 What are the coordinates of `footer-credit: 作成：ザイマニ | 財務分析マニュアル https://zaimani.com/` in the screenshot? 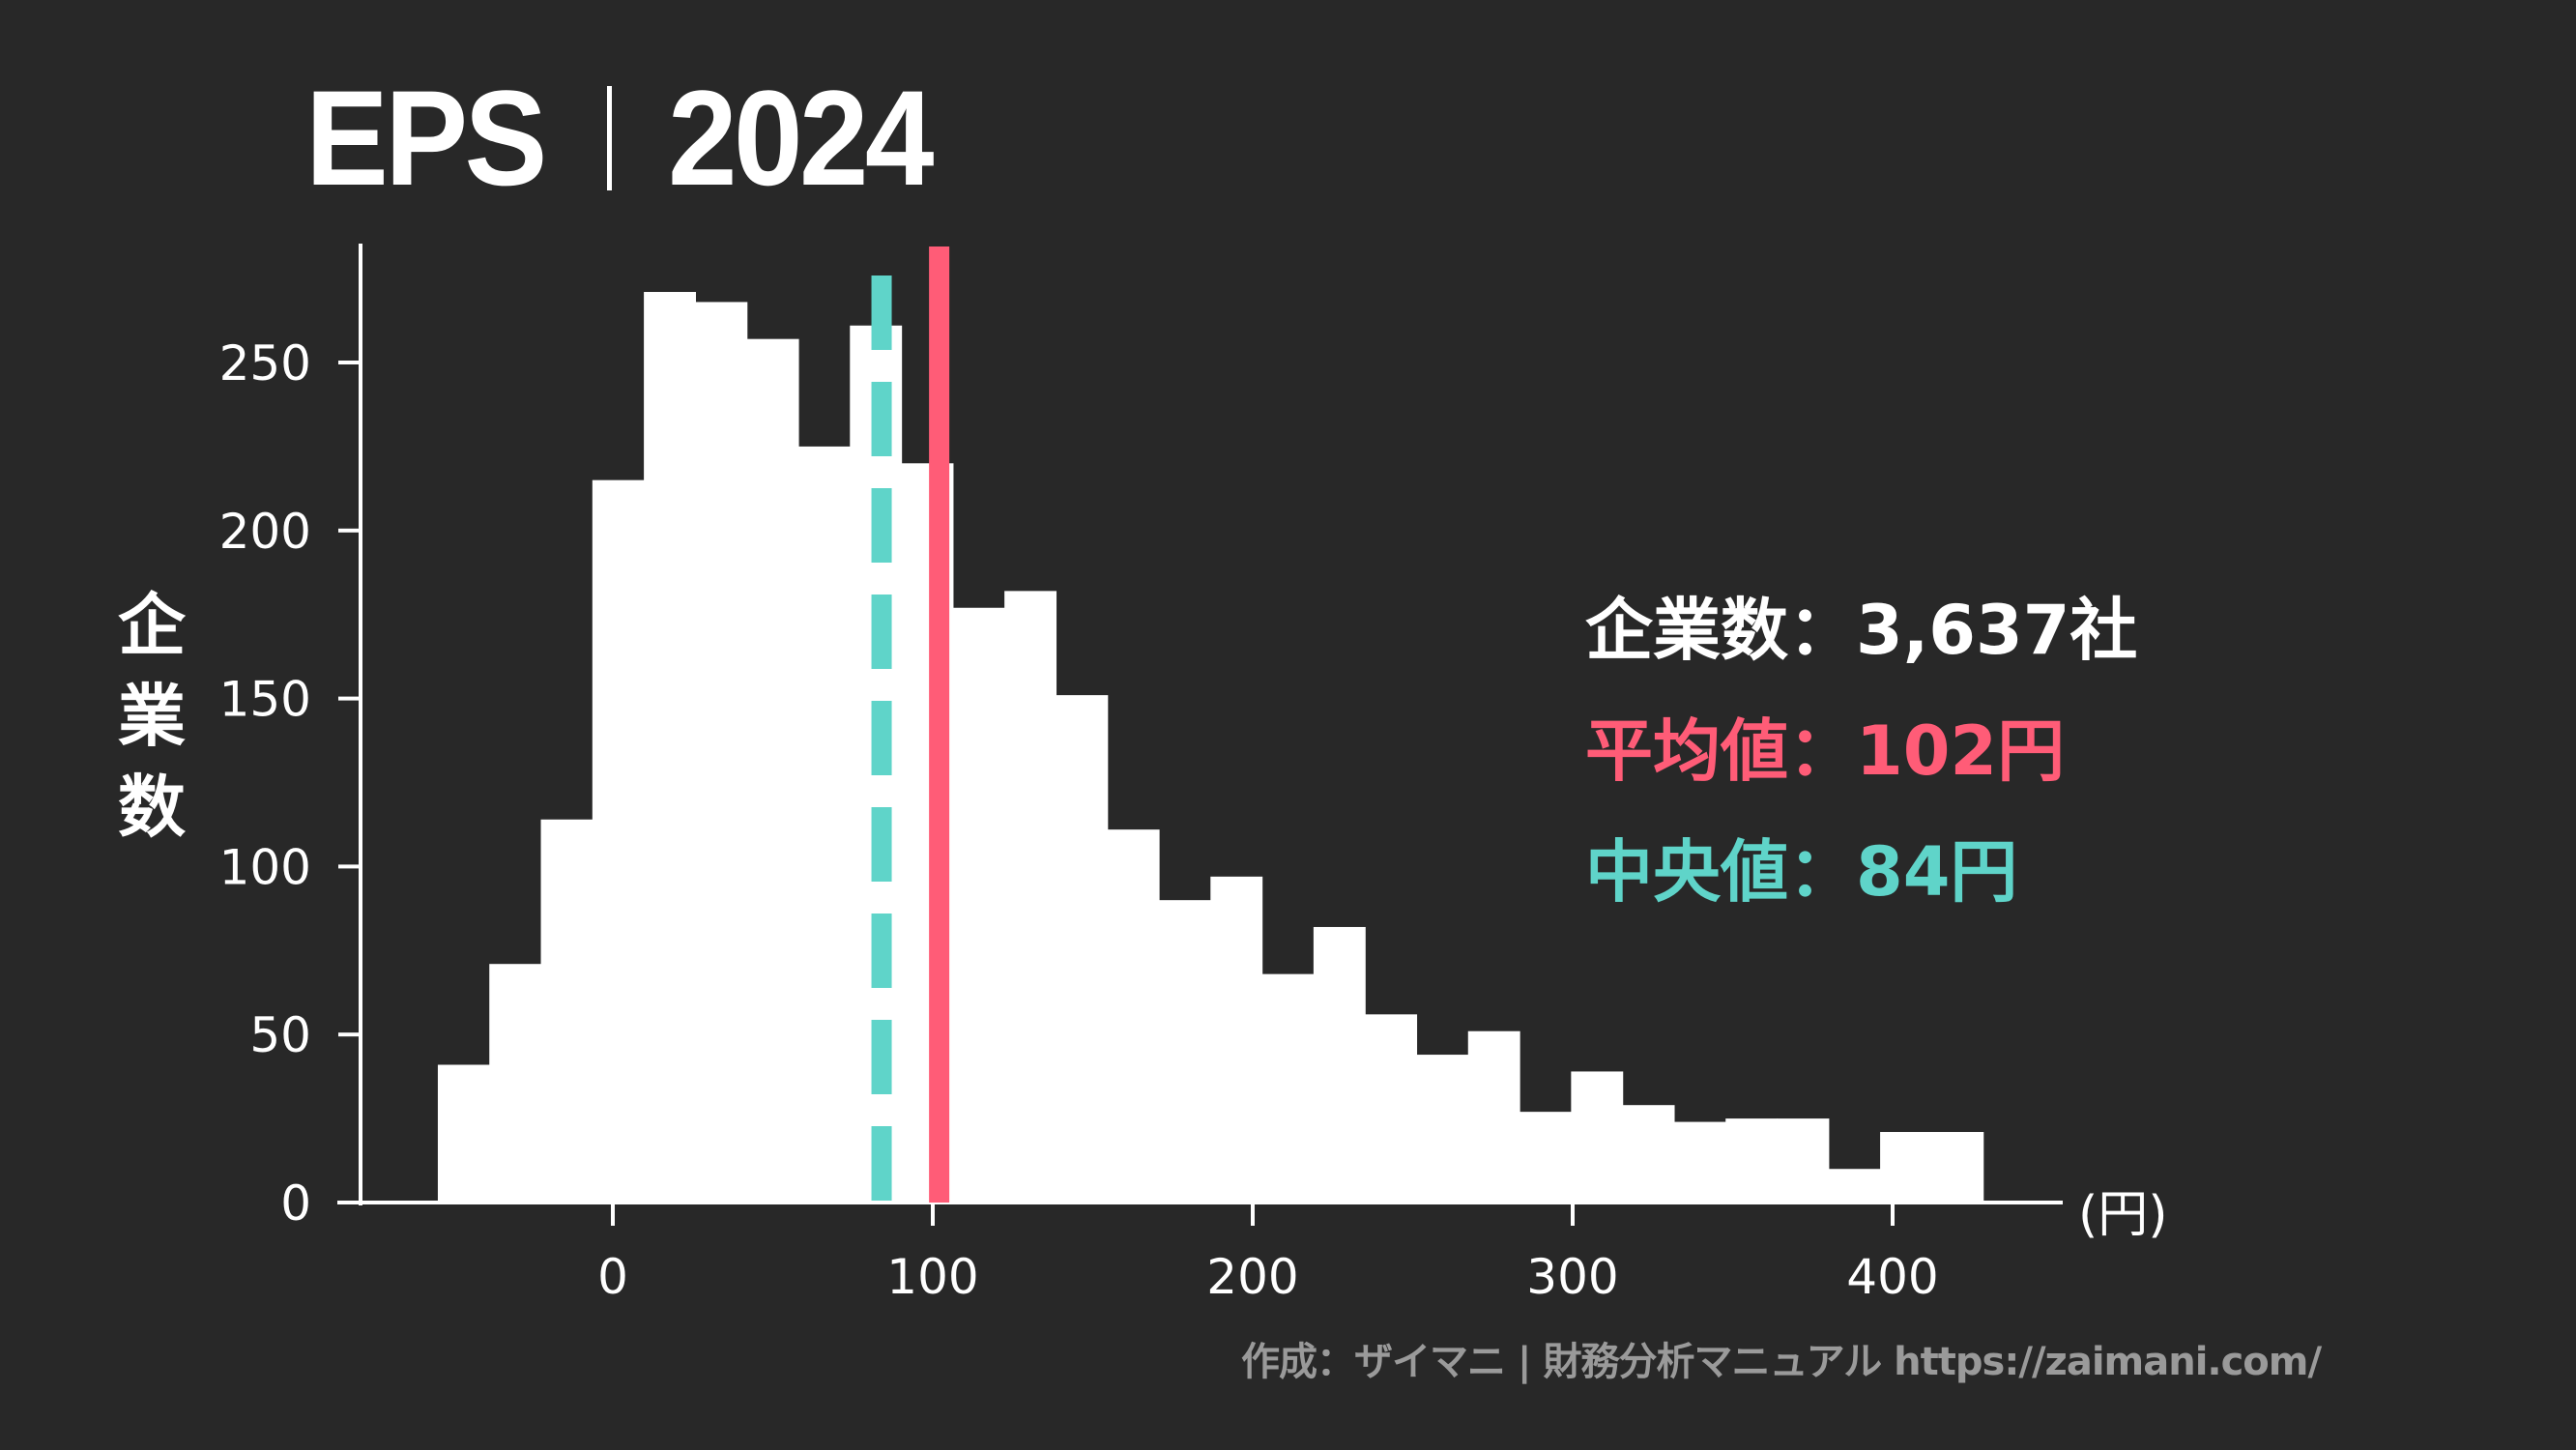 It's located at (1781, 1362).